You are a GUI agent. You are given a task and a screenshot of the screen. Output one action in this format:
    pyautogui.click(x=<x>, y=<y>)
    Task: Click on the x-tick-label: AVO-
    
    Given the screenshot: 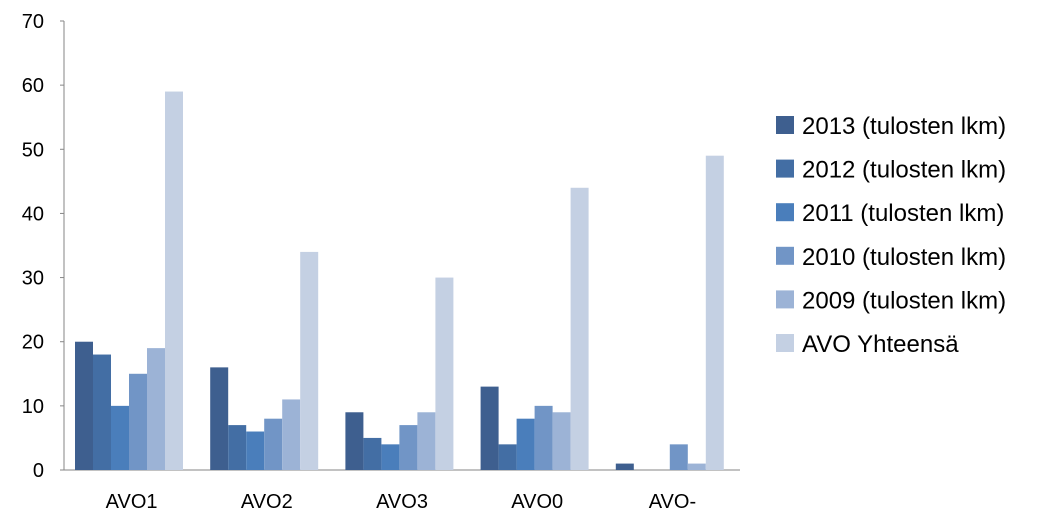 What is the action you would take?
    pyautogui.click(x=672, y=502)
    